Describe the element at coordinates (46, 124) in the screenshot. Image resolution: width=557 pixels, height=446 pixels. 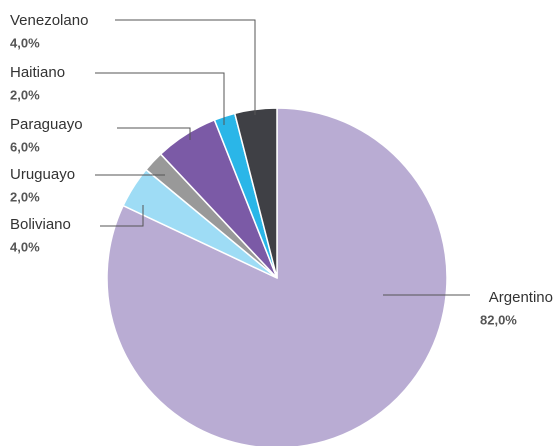
I see `slice-label: Paraguayo` at that location.